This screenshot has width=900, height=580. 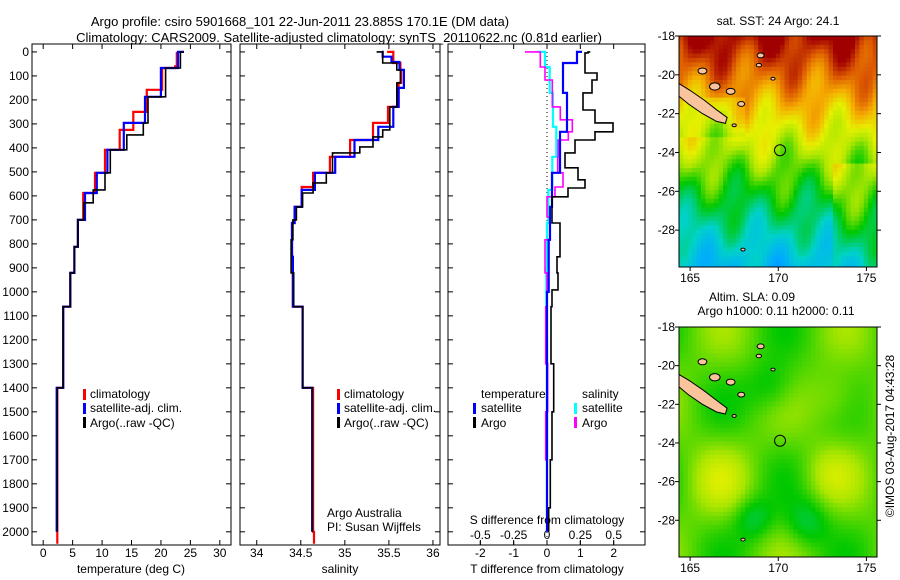 What do you see at coordinates (374, 394) in the screenshot?
I see `legend-climatology: climatology` at bounding box center [374, 394].